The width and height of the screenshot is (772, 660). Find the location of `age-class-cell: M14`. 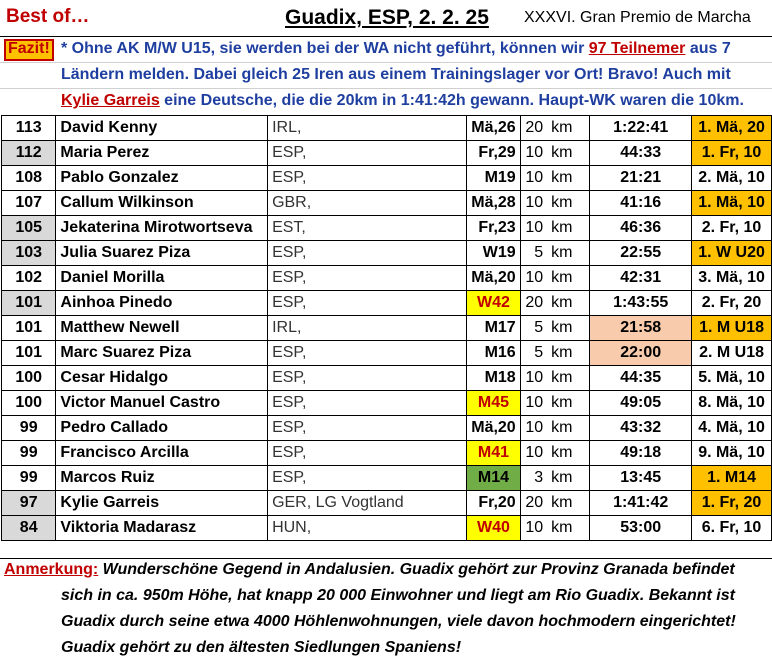

age-class-cell: M14 is located at coordinates (493, 478).